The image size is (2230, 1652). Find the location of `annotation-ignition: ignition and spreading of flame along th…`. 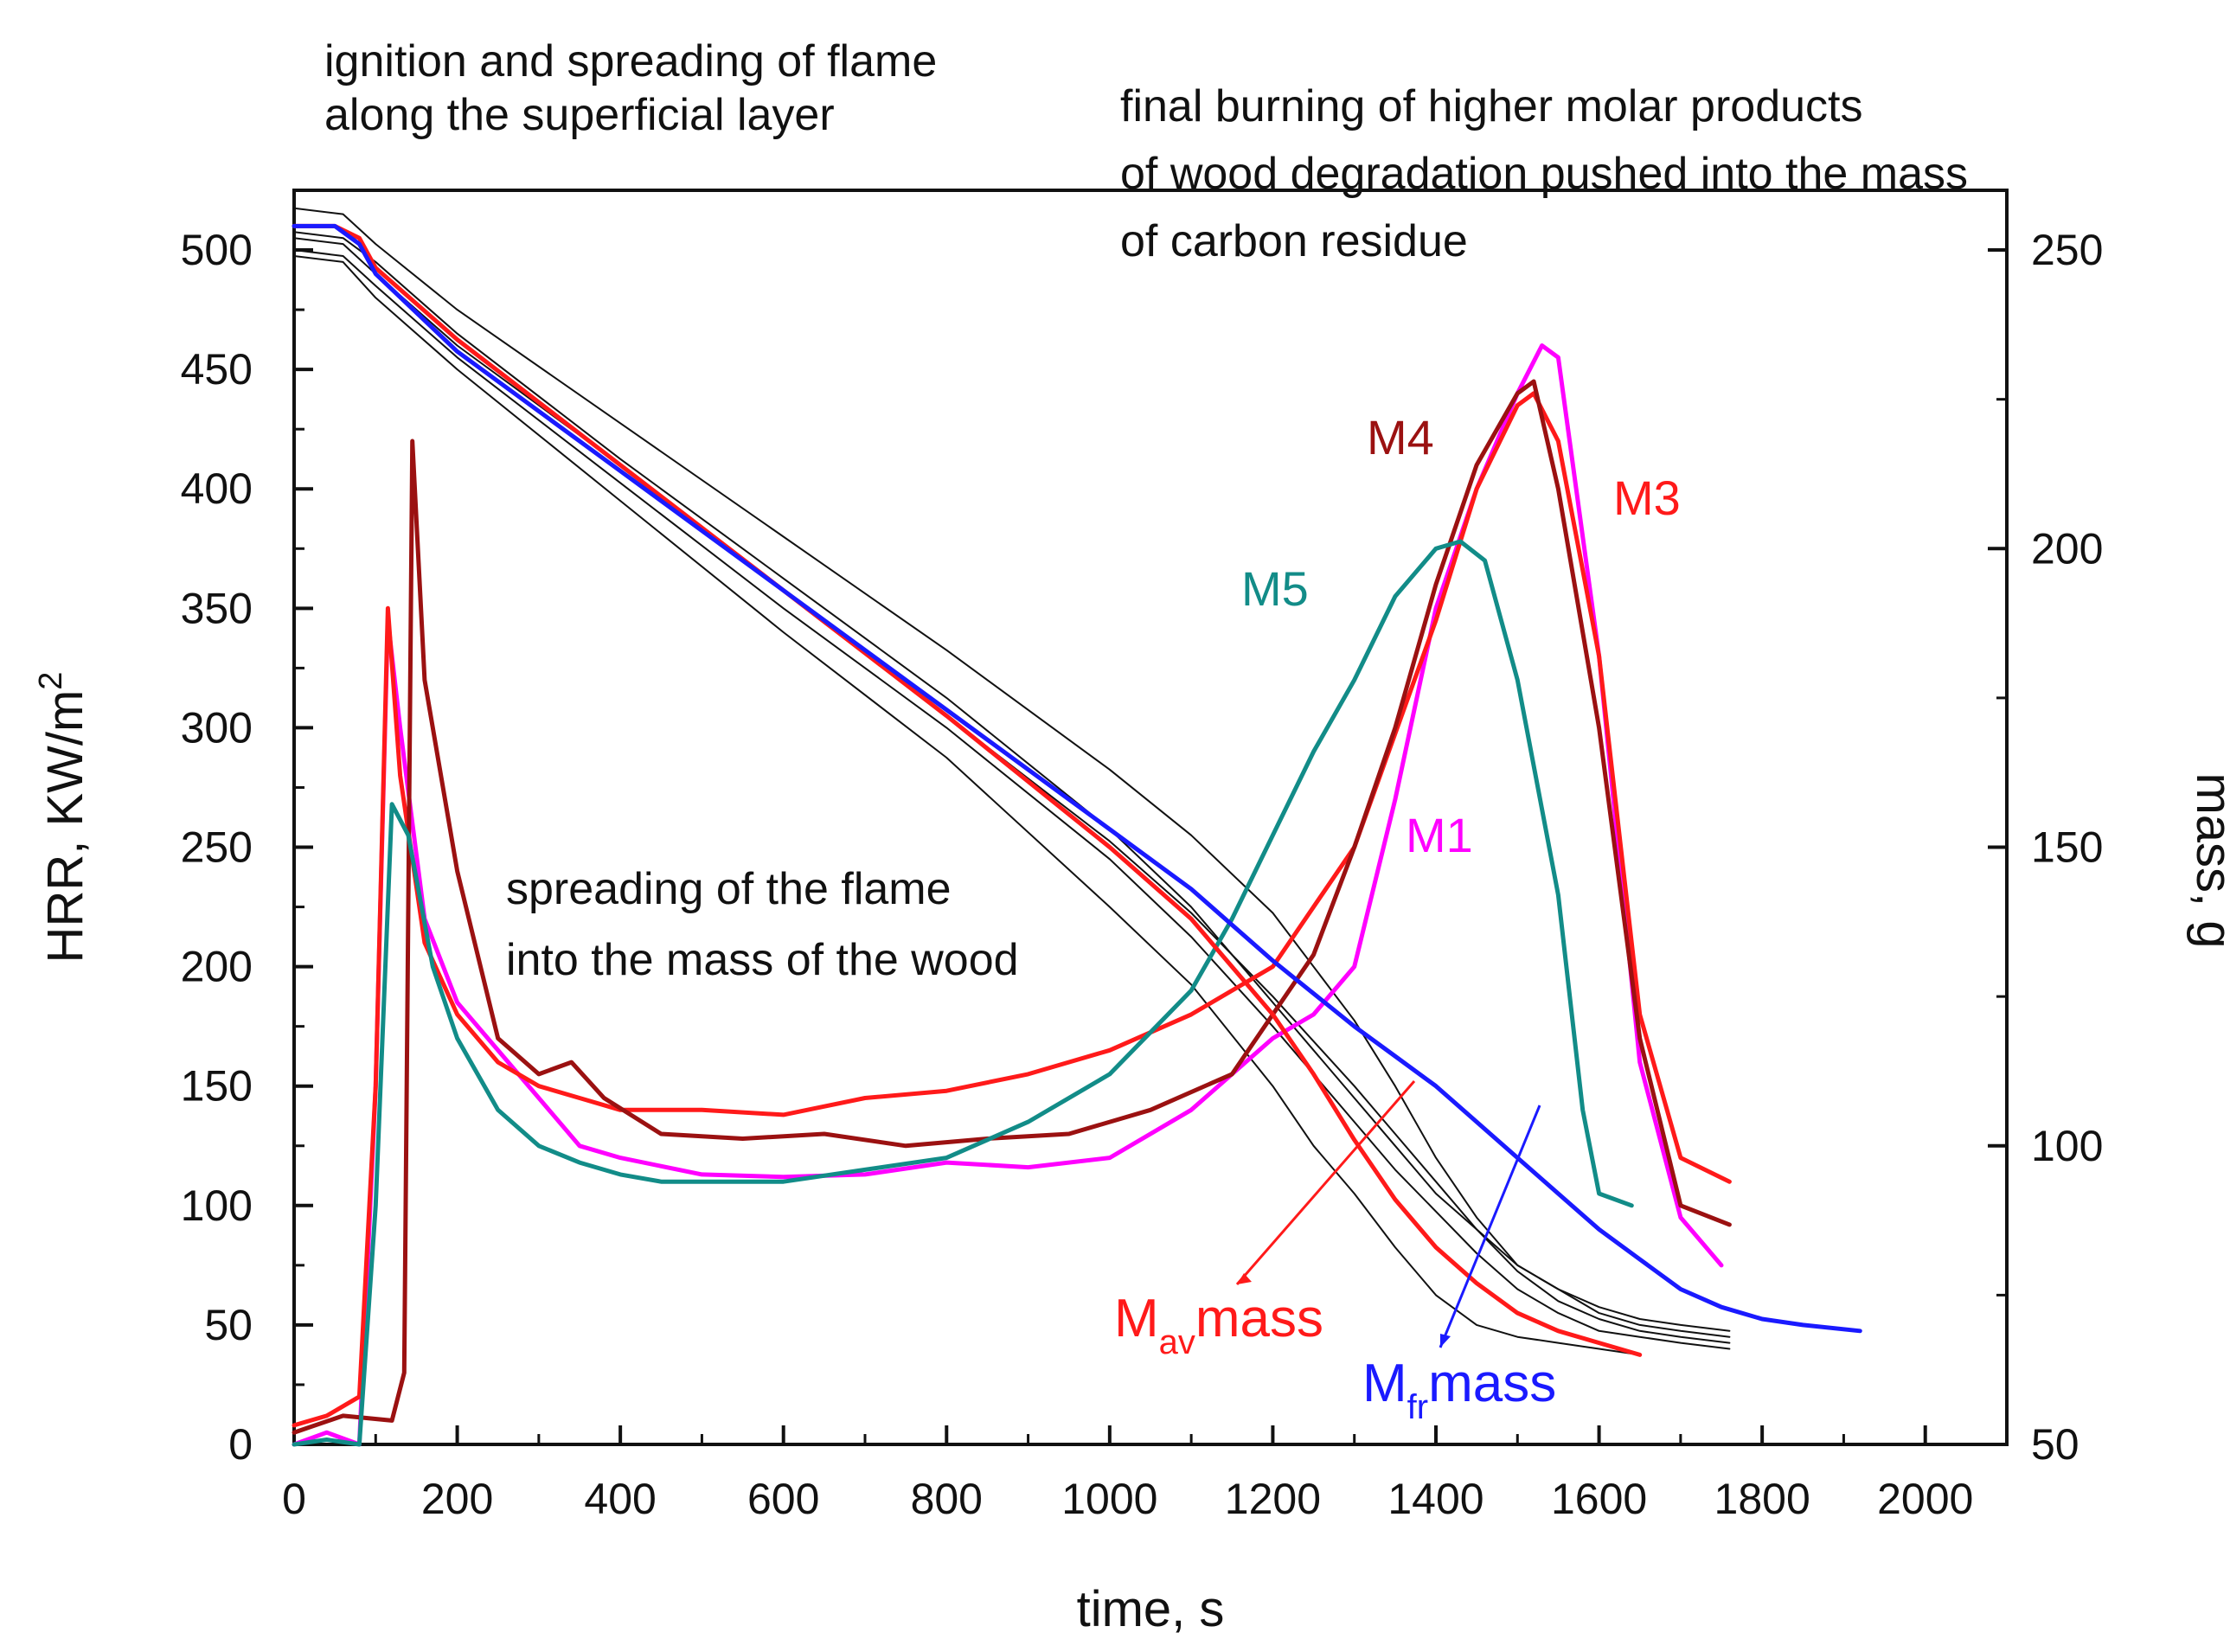

annotation-ignition: ignition and spreading of flame along th… is located at coordinates (637, 88).